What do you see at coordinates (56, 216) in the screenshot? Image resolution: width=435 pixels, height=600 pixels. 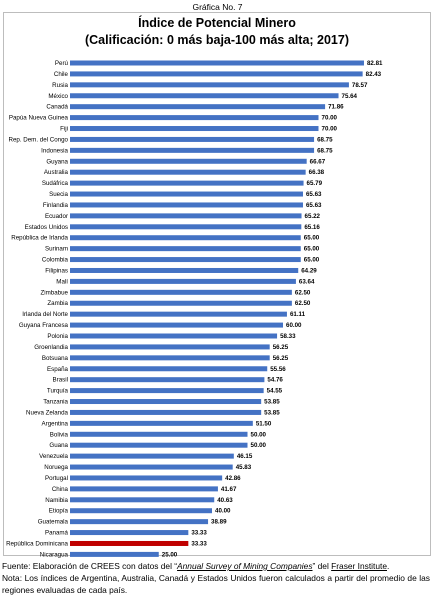 I see `category-label-ecuador: Ecuador` at bounding box center [56, 216].